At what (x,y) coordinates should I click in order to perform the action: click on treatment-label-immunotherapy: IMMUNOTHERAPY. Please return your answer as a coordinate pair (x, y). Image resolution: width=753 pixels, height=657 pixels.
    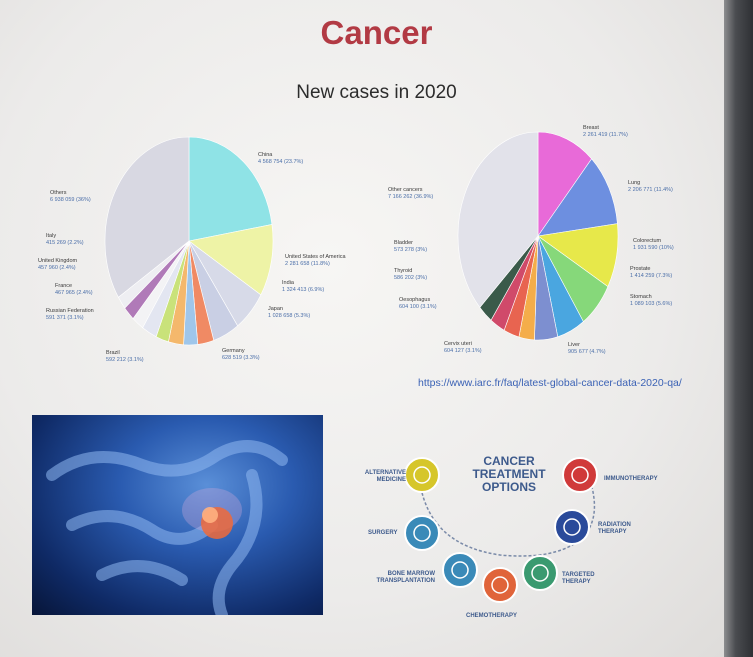
    Looking at the image, I should click on (631, 479).